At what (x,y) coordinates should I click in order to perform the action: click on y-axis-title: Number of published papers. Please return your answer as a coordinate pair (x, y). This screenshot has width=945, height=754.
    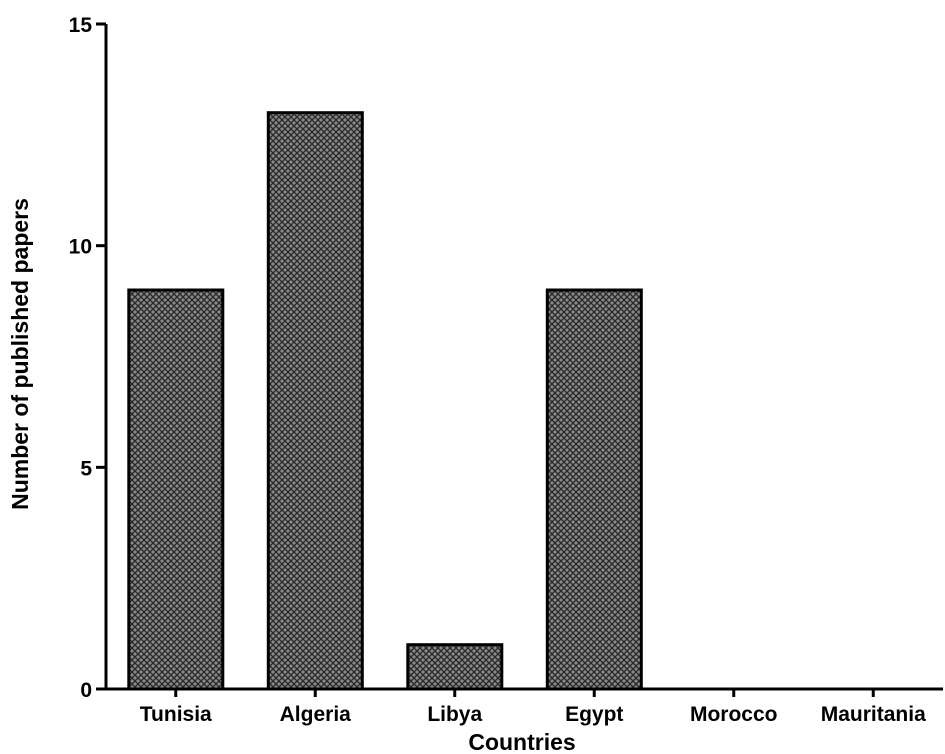
    Looking at the image, I should click on (20, 354).